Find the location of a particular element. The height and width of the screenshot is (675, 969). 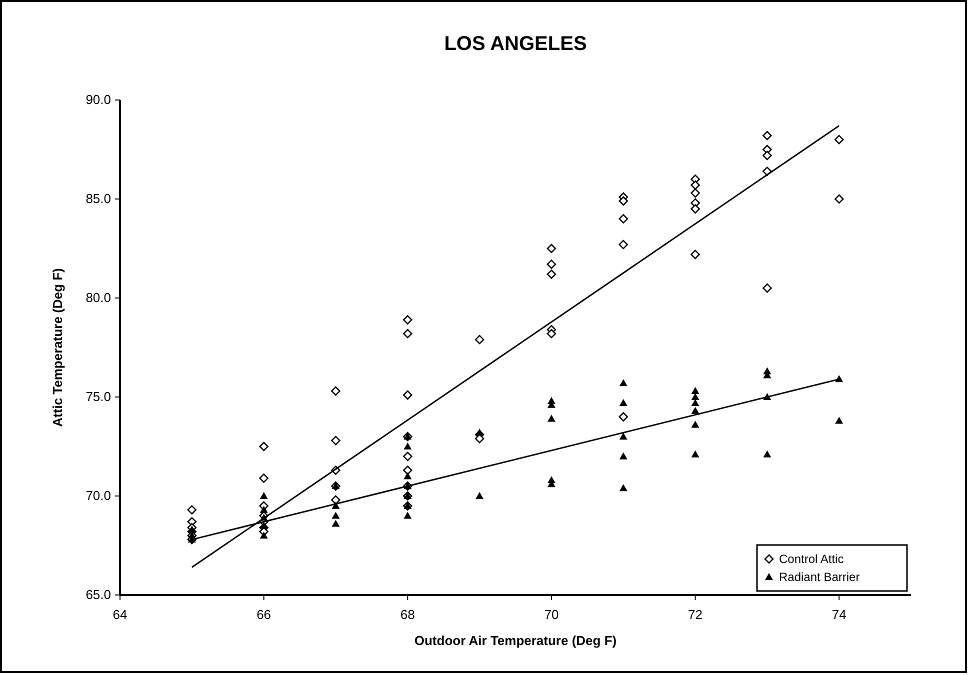

x-tick-label: 66 is located at coordinates (264, 614).